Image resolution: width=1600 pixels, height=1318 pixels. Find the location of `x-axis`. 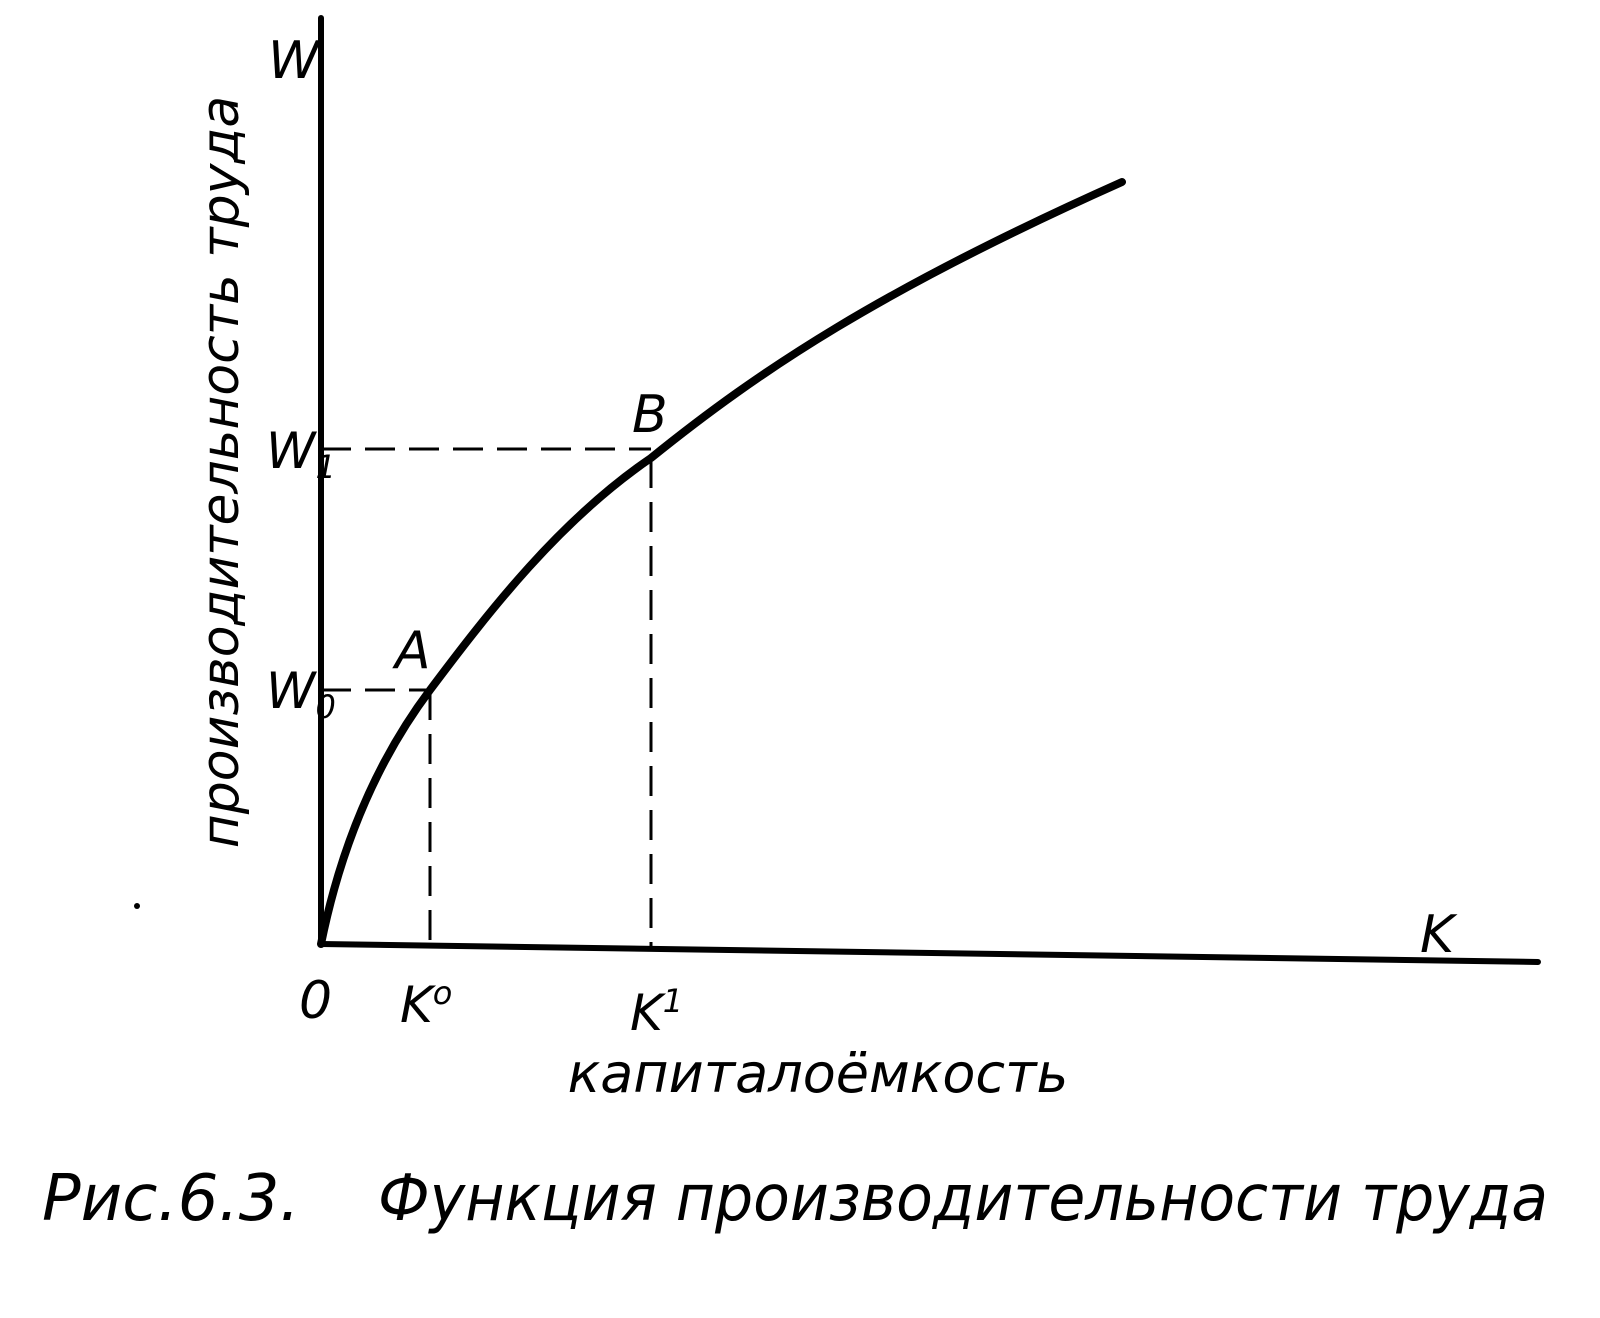

x-axis is located at coordinates (929, 953).